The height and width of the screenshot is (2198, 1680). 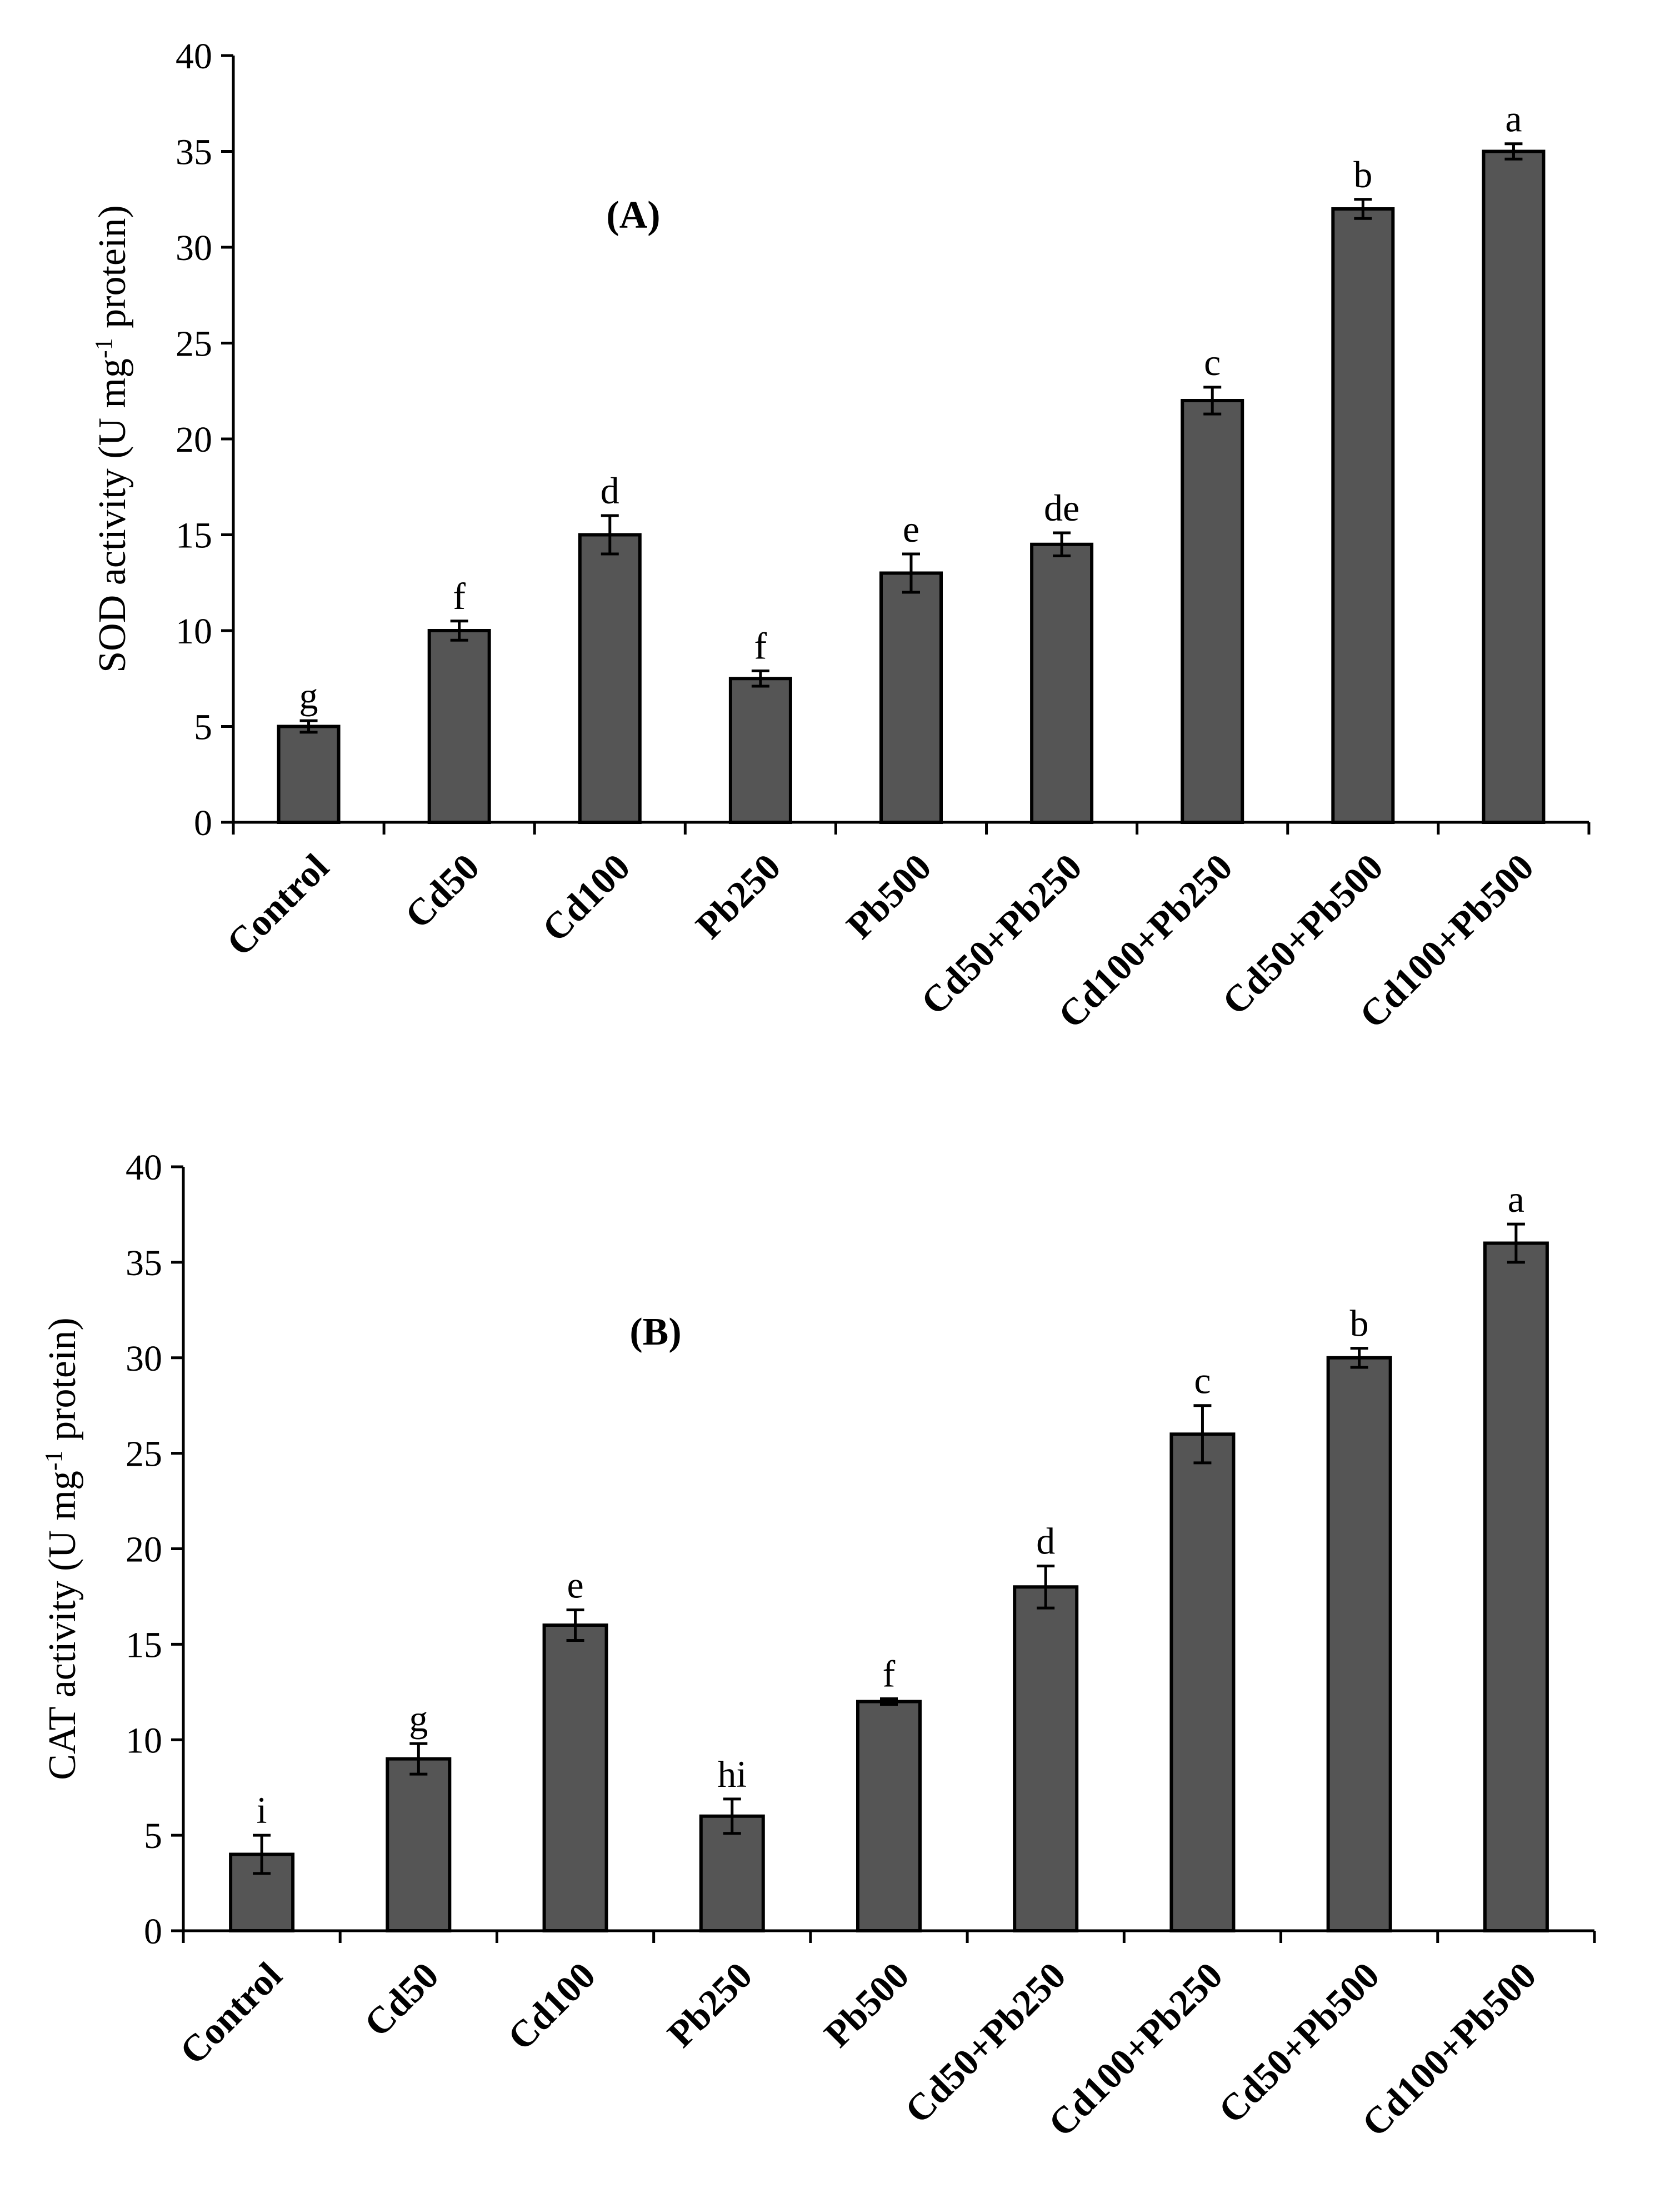 What do you see at coordinates (112, 515) in the screenshot?
I see `y-axis-title-main: SOD activity (U mg` at bounding box center [112, 515].